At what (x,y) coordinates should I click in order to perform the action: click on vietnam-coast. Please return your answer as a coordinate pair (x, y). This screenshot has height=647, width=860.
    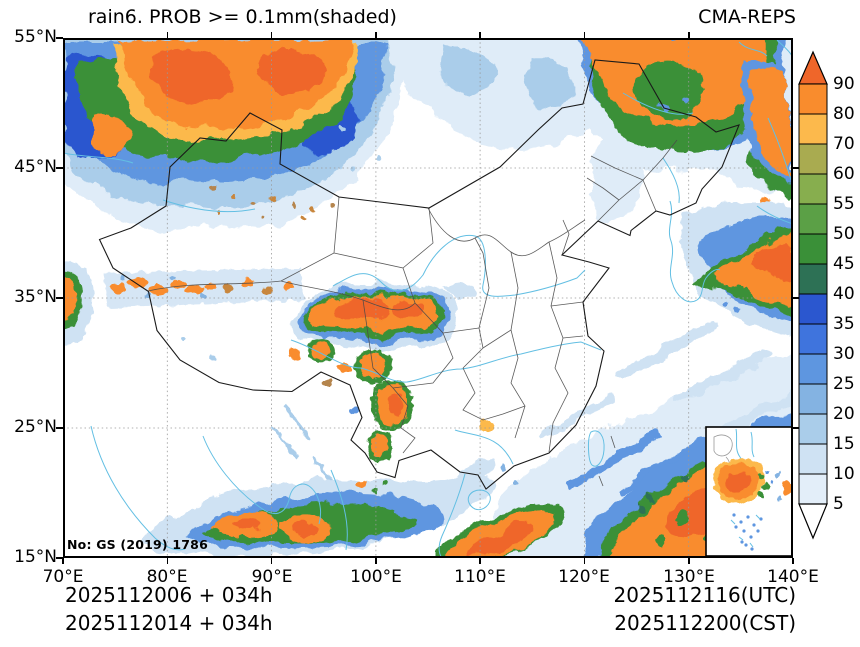
    Looking at the image, I should click on (452, 515).